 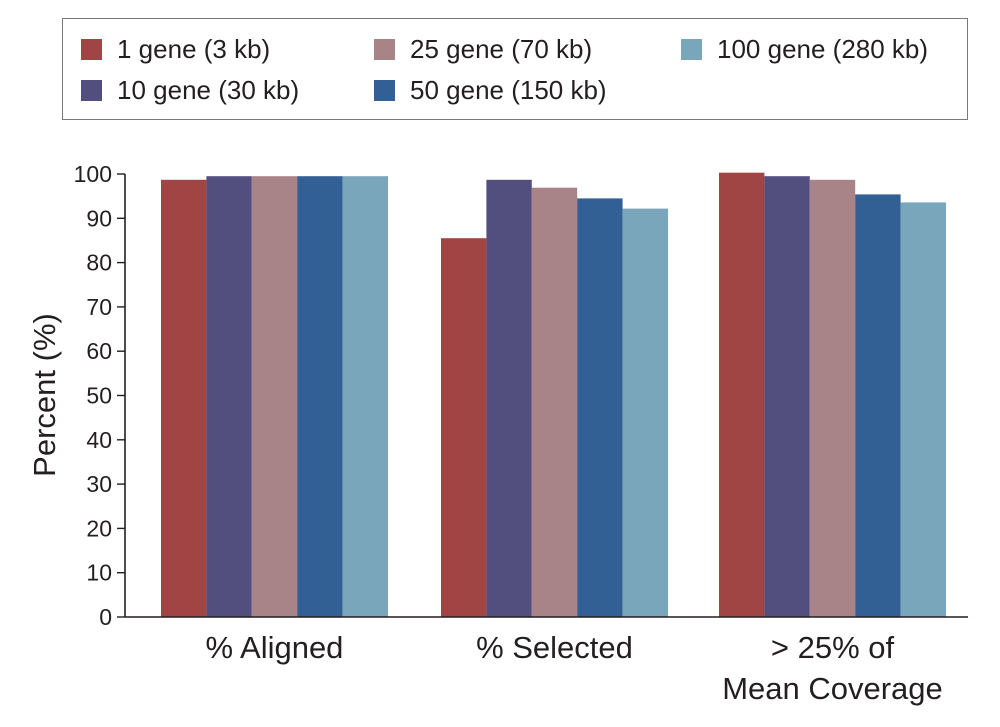 I want to click on y-ticks-group: 0 10 20 30 40 50 60 70 80 90 100, so click(x=99, y=395).